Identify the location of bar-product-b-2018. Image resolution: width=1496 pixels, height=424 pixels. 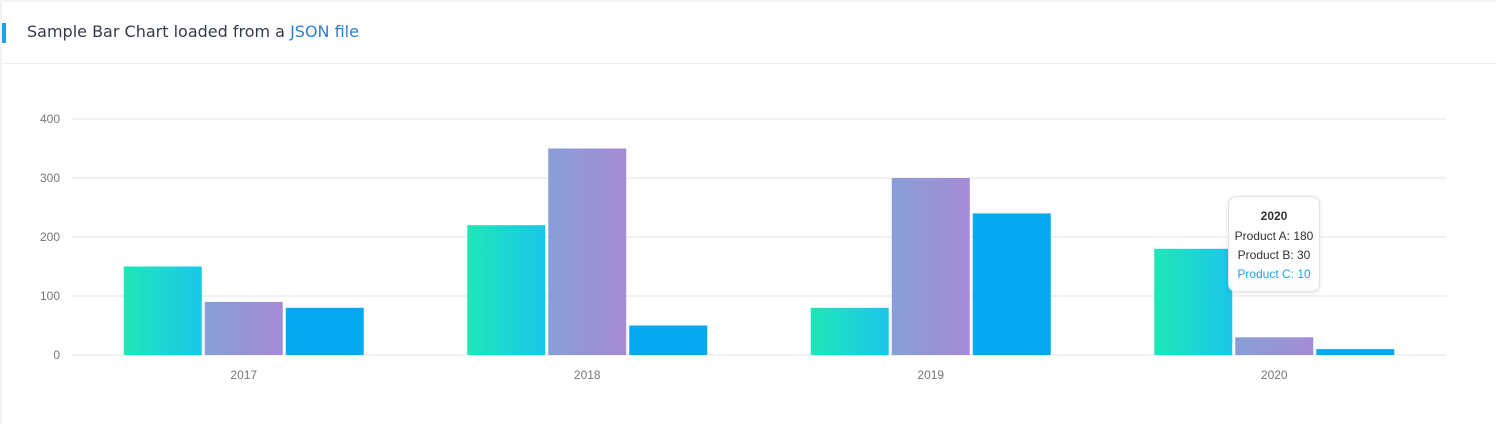
(587, 252).